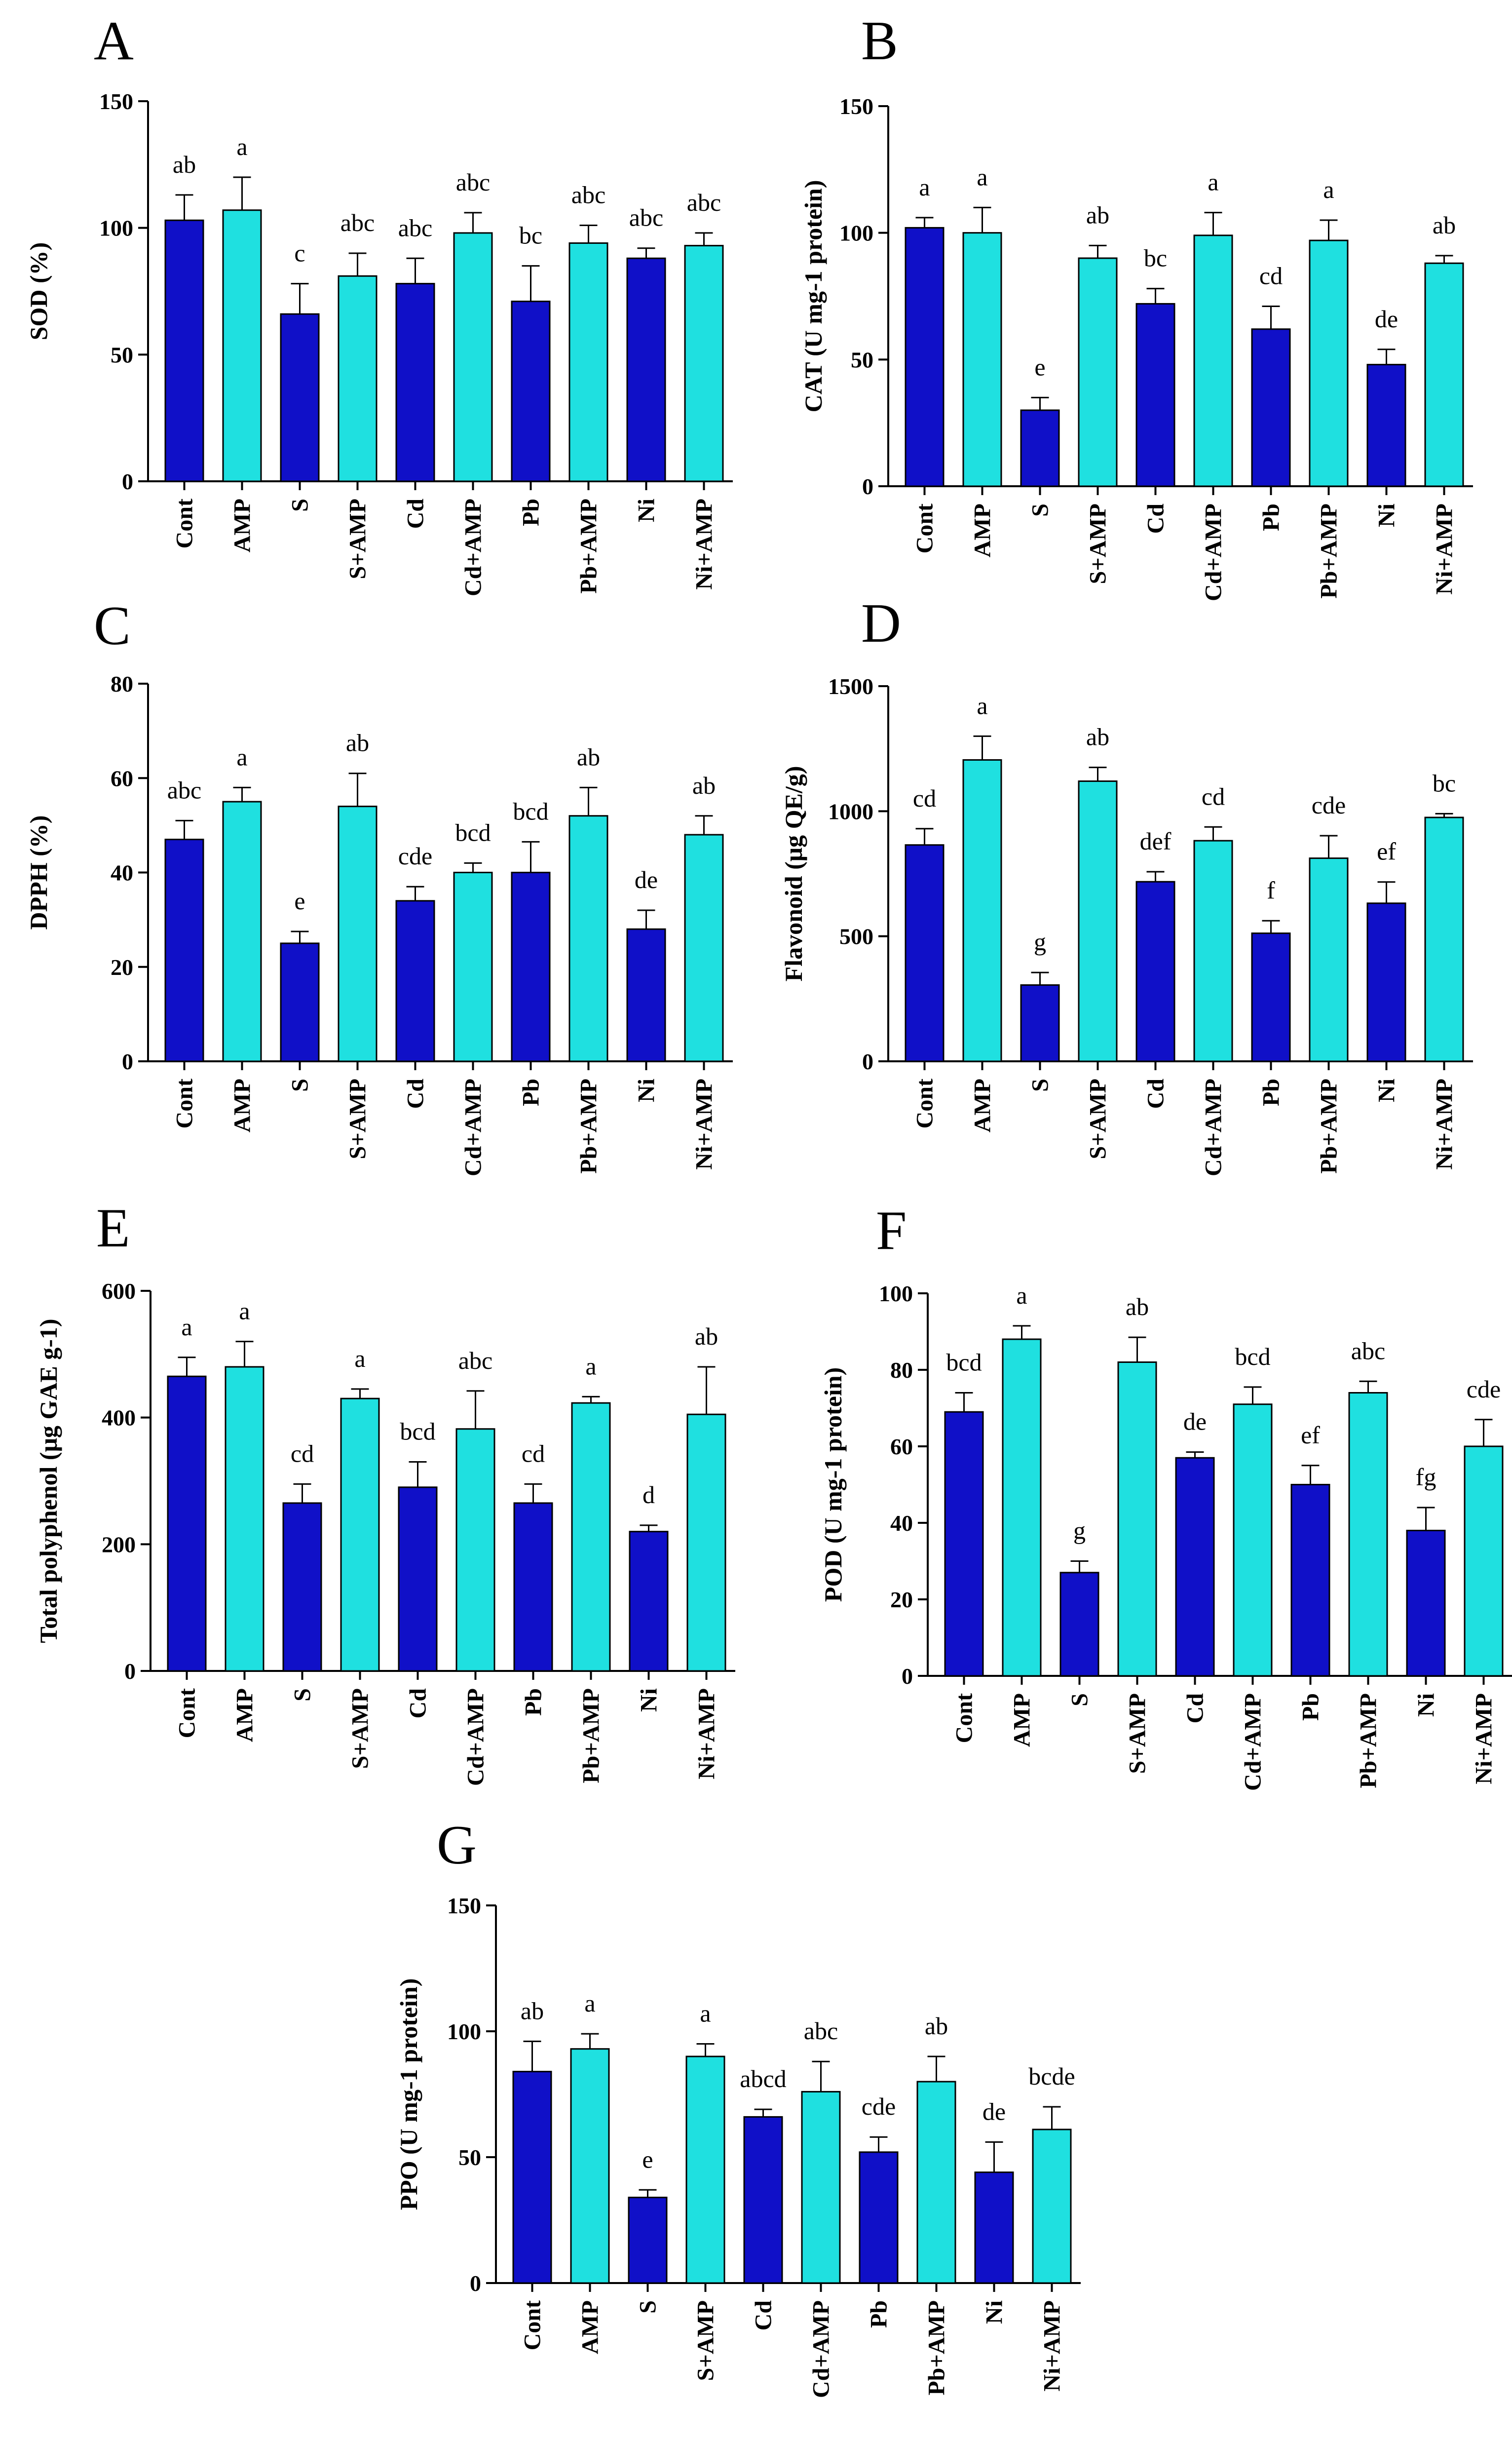 This screenshot has height=2441, width=1512. Describe the element at coordinates (850, 811) in the screenshot. I see `y-tick-label: 1000` at that location.